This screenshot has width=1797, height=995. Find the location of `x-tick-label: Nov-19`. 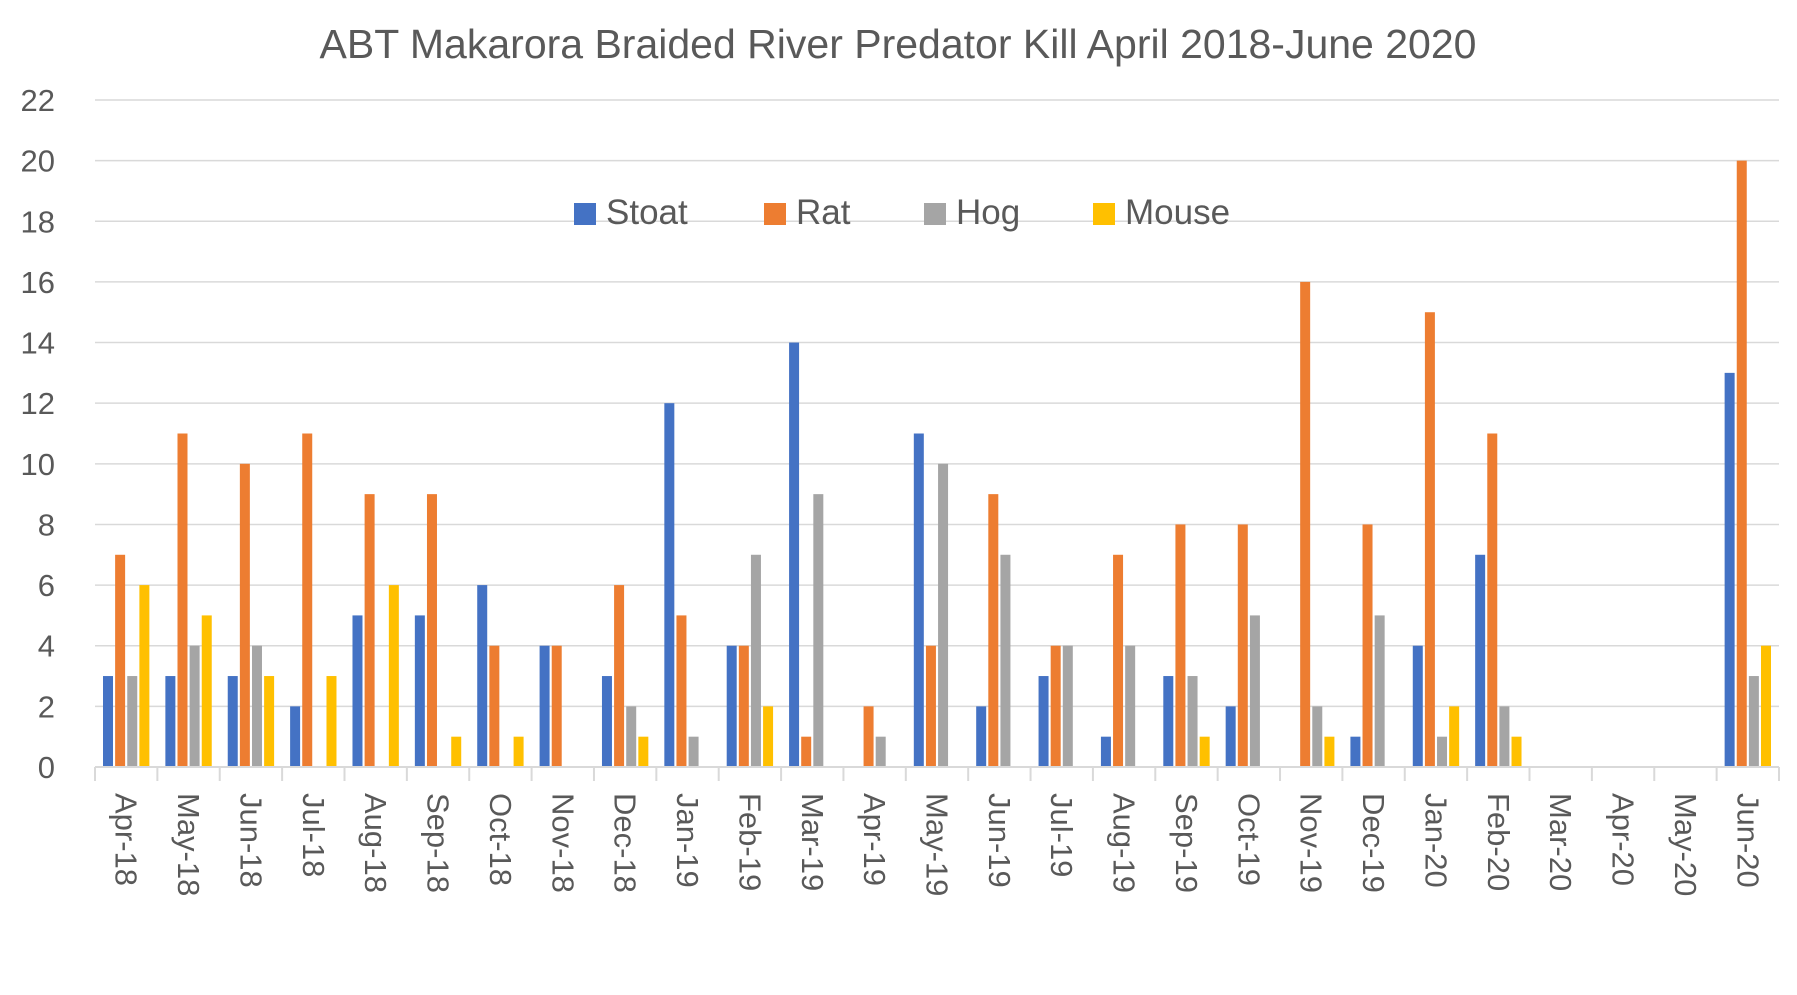

x-tick-label: Nov-19 is located at coordinates (1311, 843).